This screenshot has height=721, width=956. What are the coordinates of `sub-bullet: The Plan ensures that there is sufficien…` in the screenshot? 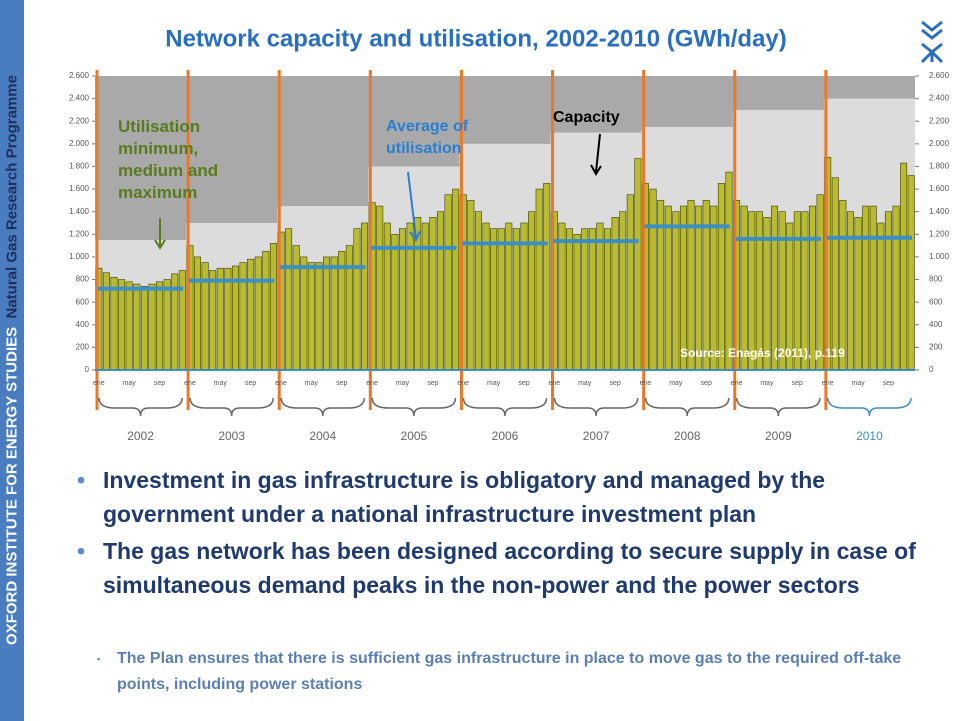 It's located at (522, 672).